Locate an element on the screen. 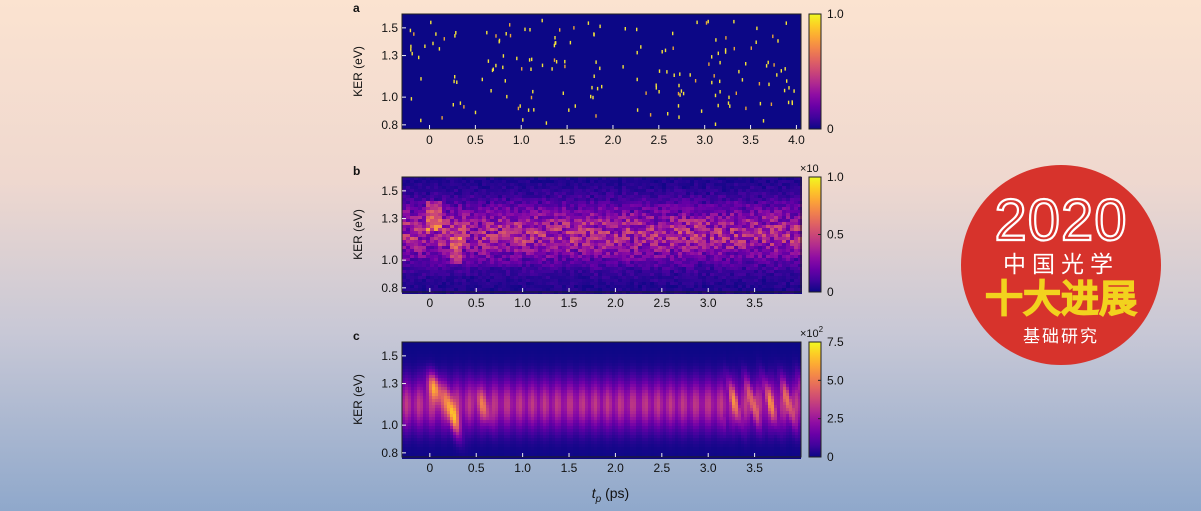 The image size is (1201, 511). y-tick-label: 1.3 is located at coordinates (389, 56).